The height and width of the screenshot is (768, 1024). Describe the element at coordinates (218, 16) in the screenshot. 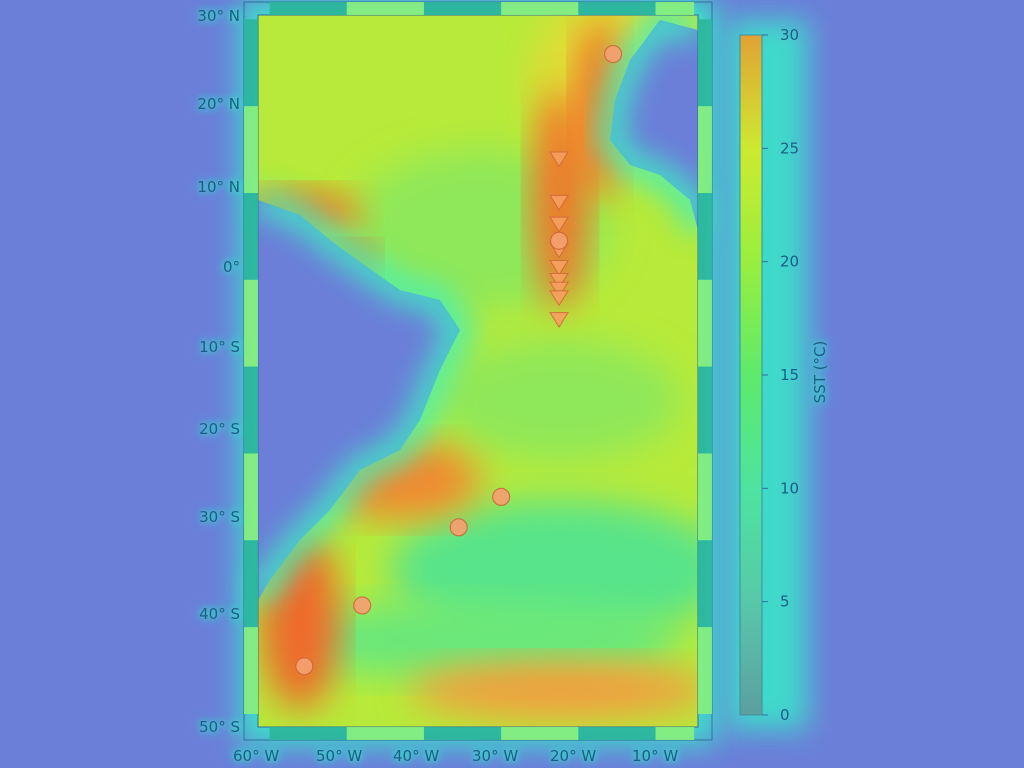

I see `lat-label-30n: 30° N` at that location.